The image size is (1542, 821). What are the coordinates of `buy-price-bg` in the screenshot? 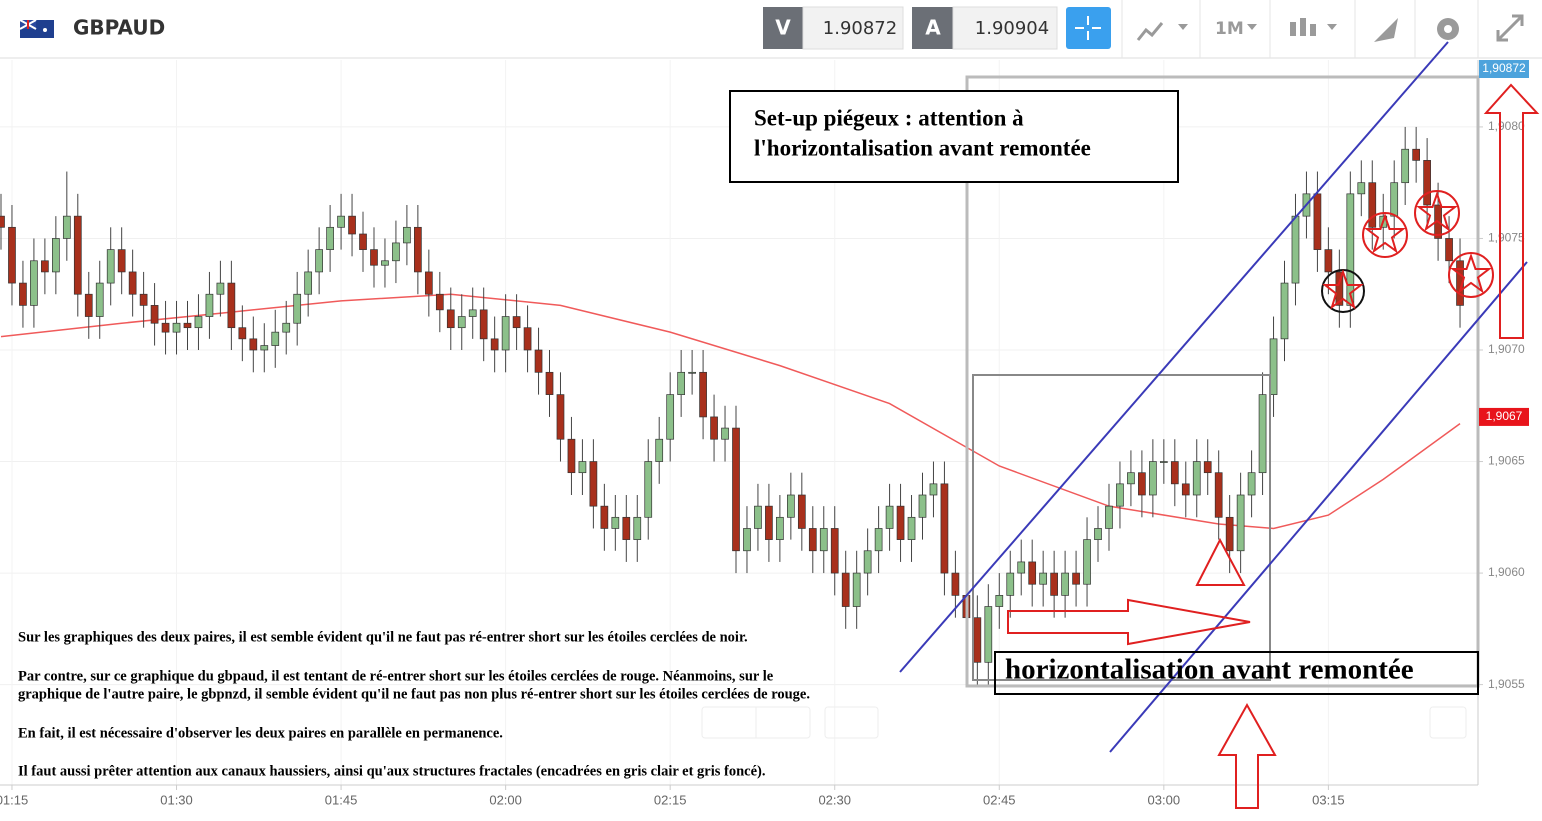 It's located at (1005, 28).